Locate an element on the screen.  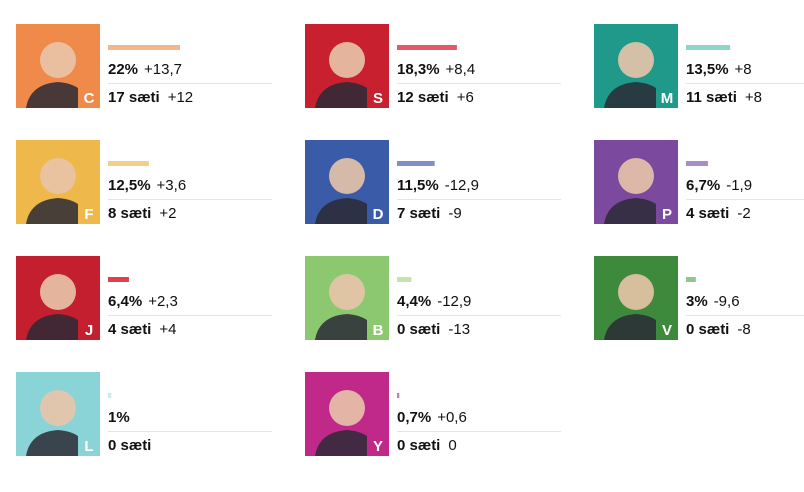
party-card: M 13,5% +8 11 sæti +8 is located at coordinates (699, 66).